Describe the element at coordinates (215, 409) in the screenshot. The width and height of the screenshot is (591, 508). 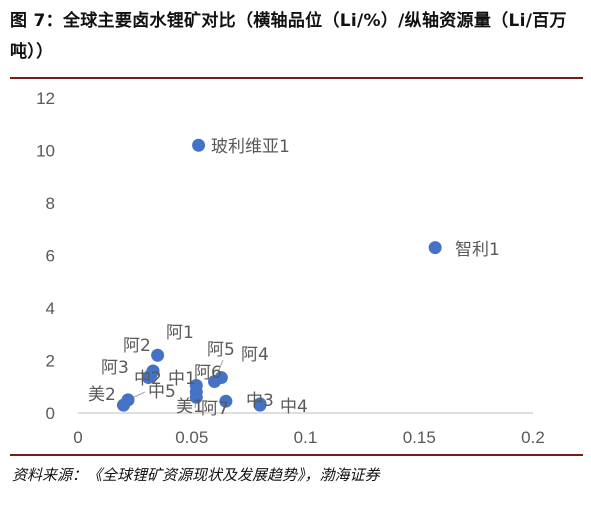
I see `data-label: 阿7` at that location.